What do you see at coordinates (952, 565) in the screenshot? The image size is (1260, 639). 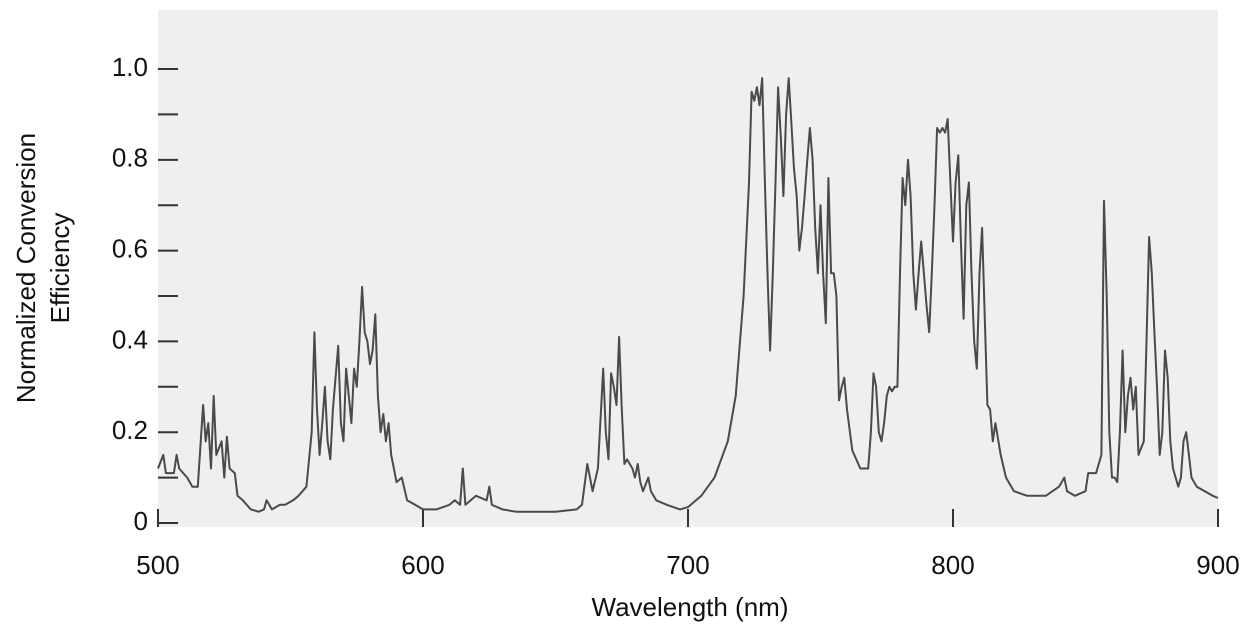 I see `x-tick-label: 800` at bounding box center [952, 565].